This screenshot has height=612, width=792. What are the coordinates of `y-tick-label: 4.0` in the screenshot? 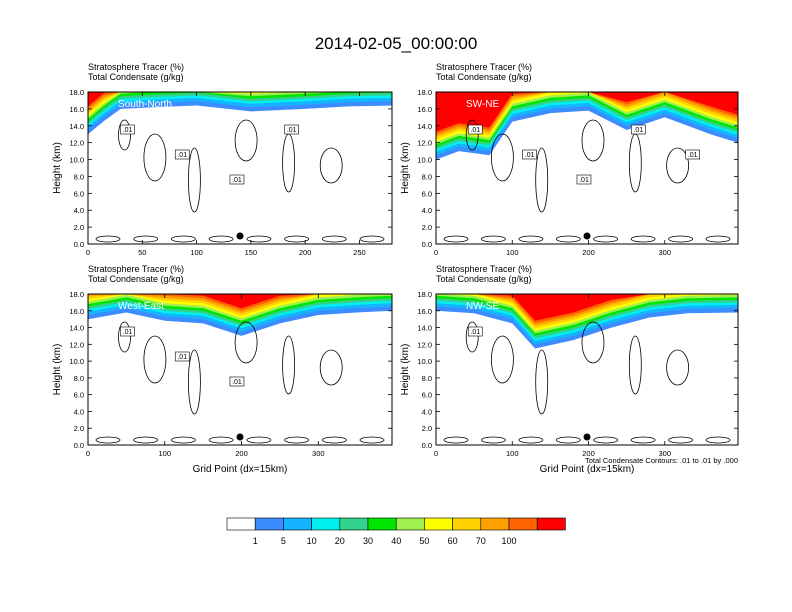 It's located at (79, 210).